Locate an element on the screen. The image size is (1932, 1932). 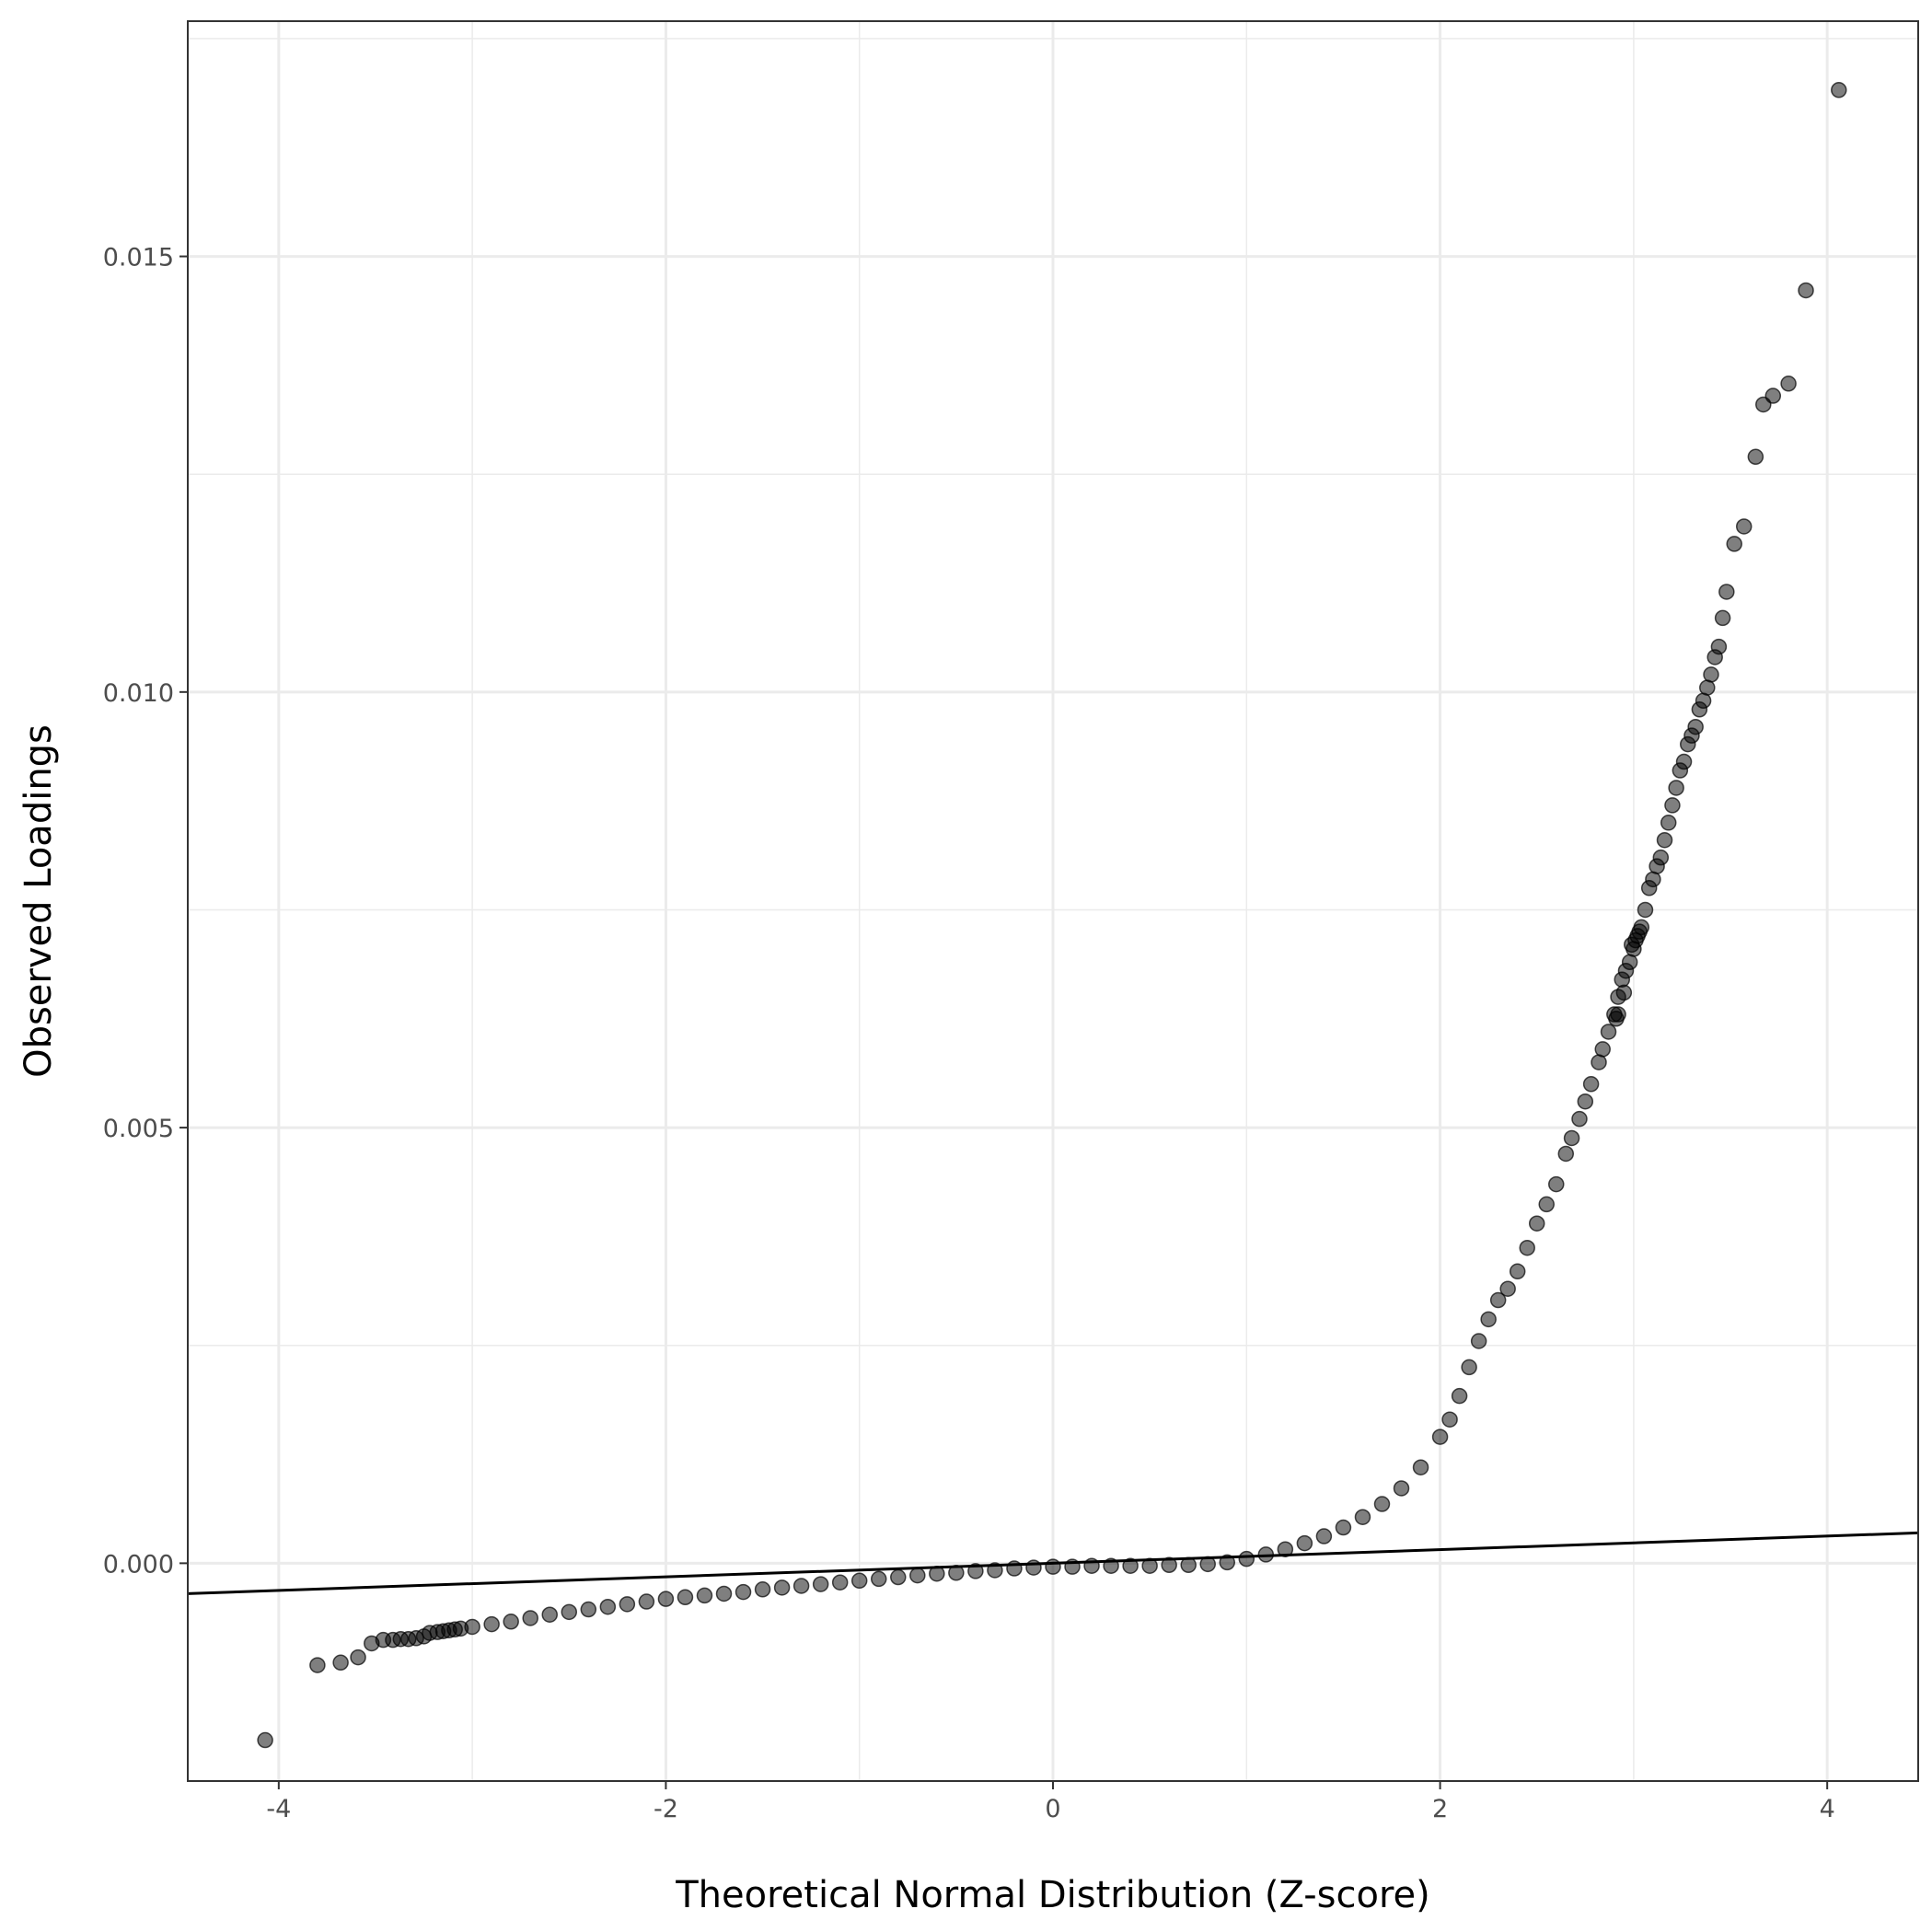
x-tick-label: 0 is located at coordinates (1052, 1809).